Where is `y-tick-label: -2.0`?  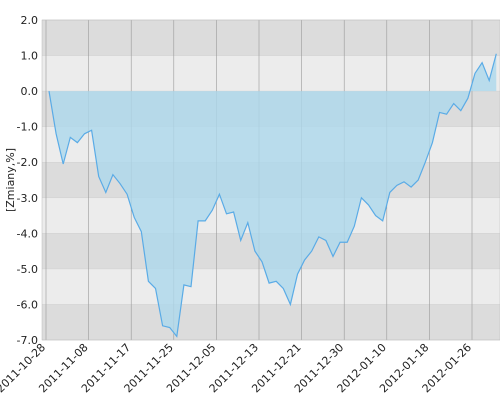
y-tick-label: -2.0 is located at coordinates (27, 162).